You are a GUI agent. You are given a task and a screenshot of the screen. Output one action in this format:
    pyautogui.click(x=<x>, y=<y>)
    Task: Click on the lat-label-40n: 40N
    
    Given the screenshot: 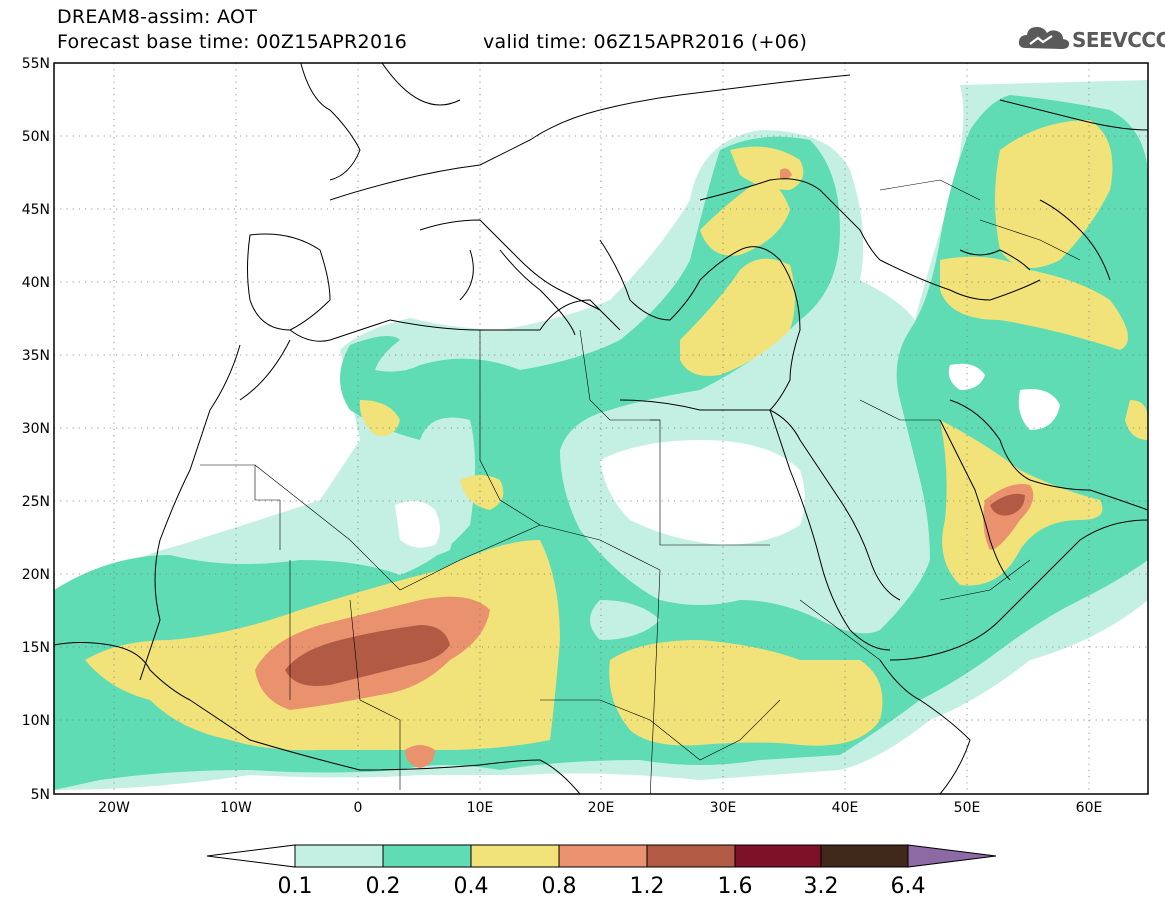 What is the action you would take?
    pyautogui.click(x=36, y=283)
    